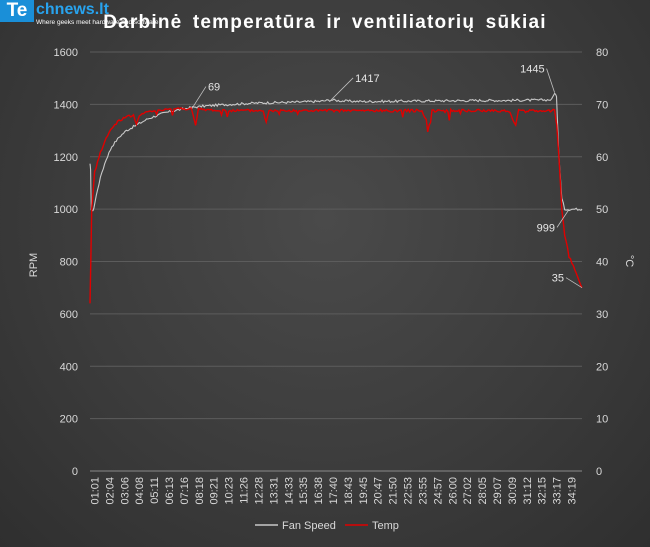 Image resolution: width=650 pixels, height=547 pixels. Describe the element at coordinates (274, 491) in the screenshot. I see `x-tick-label: 13:31` at that location.